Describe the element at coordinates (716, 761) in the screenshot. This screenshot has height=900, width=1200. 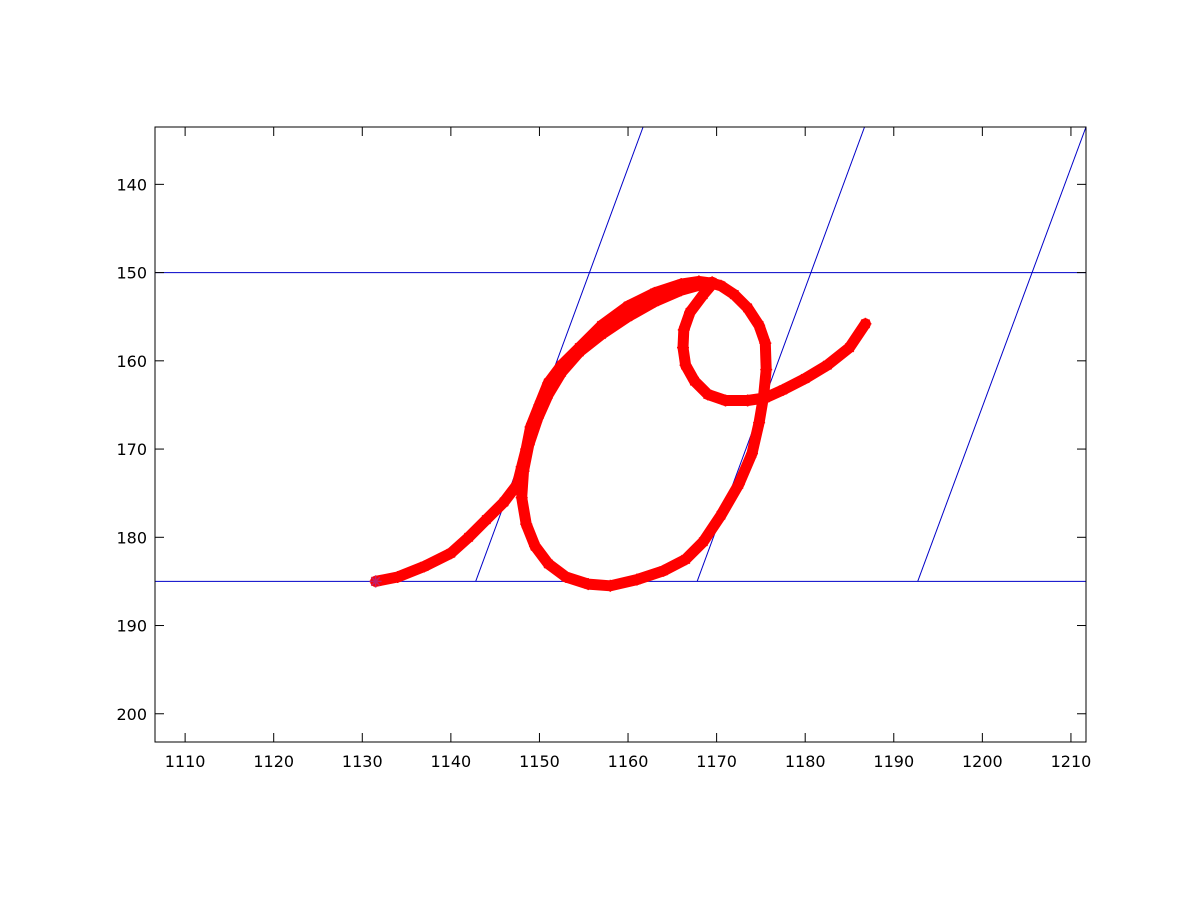
I see `x-tick-label: 1170` at that location.